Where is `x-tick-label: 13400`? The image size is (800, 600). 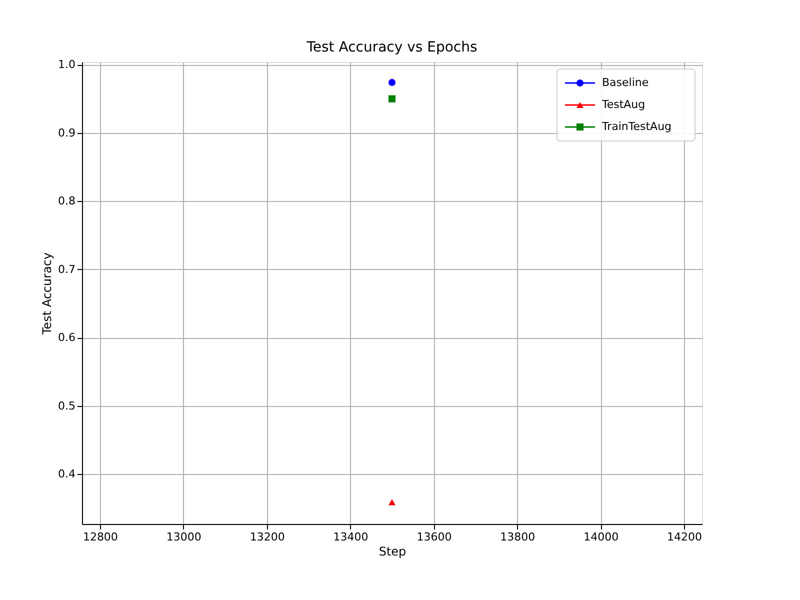
x-tick-label: 13400 is located at coordinates (350, 537).